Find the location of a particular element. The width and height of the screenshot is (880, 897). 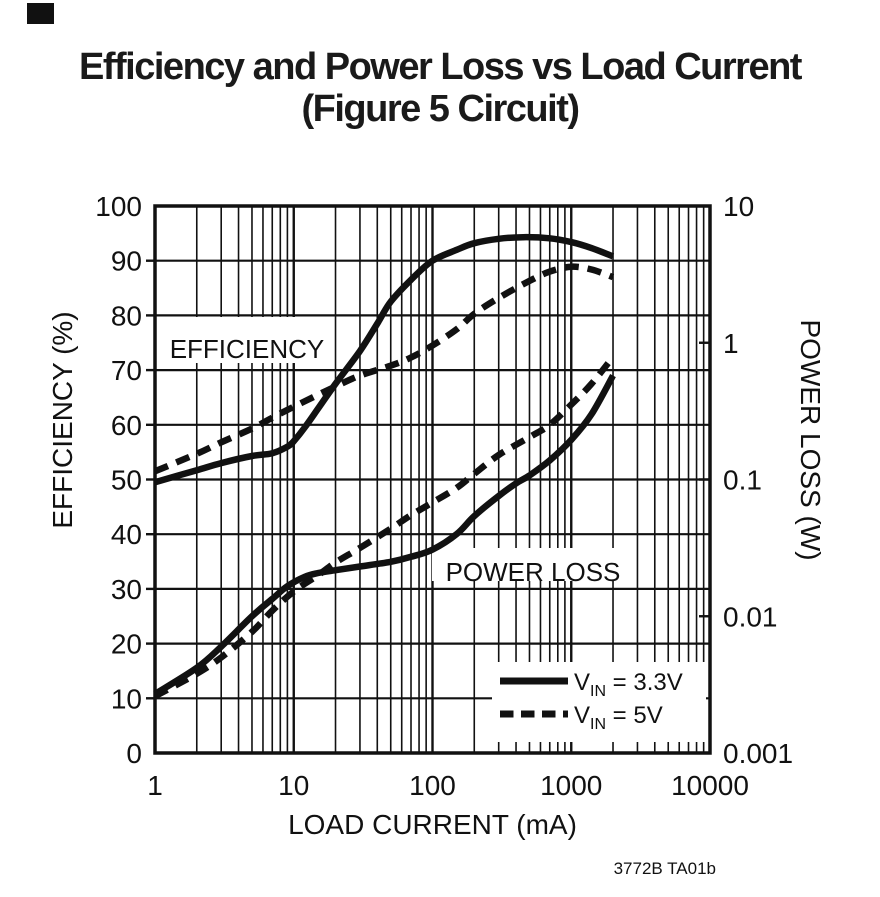

y-left-tick-label: 0 is located at coordinates (134, 753).